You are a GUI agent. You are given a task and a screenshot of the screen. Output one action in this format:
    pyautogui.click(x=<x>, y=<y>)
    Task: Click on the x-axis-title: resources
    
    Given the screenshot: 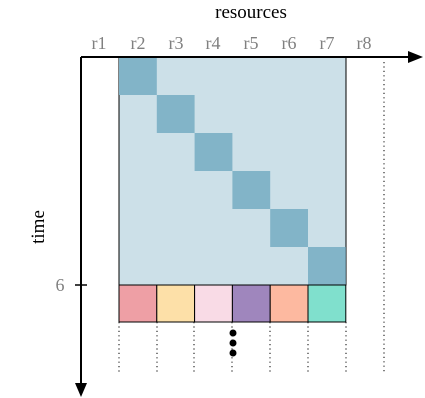 What is the action you would take?
    pyautogui.click(x=251, y=12)
    